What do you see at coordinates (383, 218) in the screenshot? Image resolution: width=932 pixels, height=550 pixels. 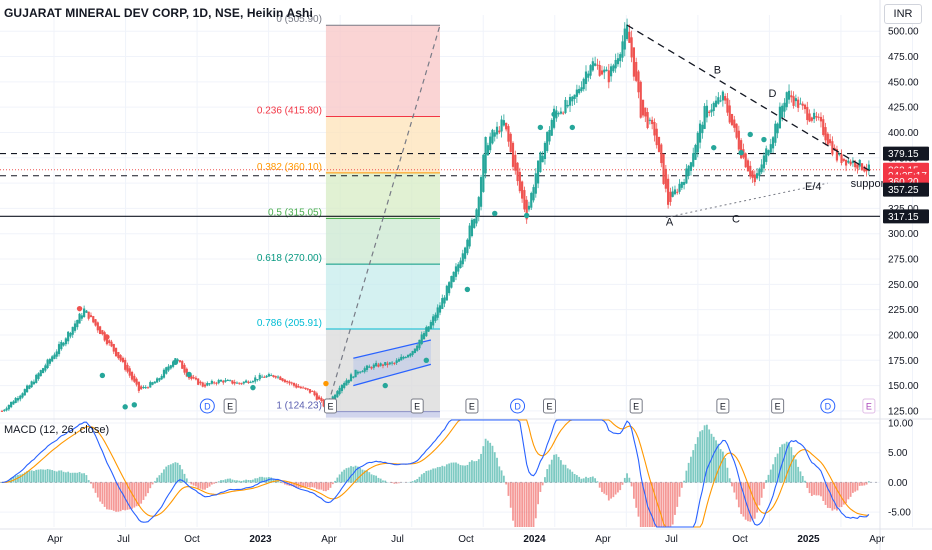 I see `fib-trendline` at bounding box center [383, 218].